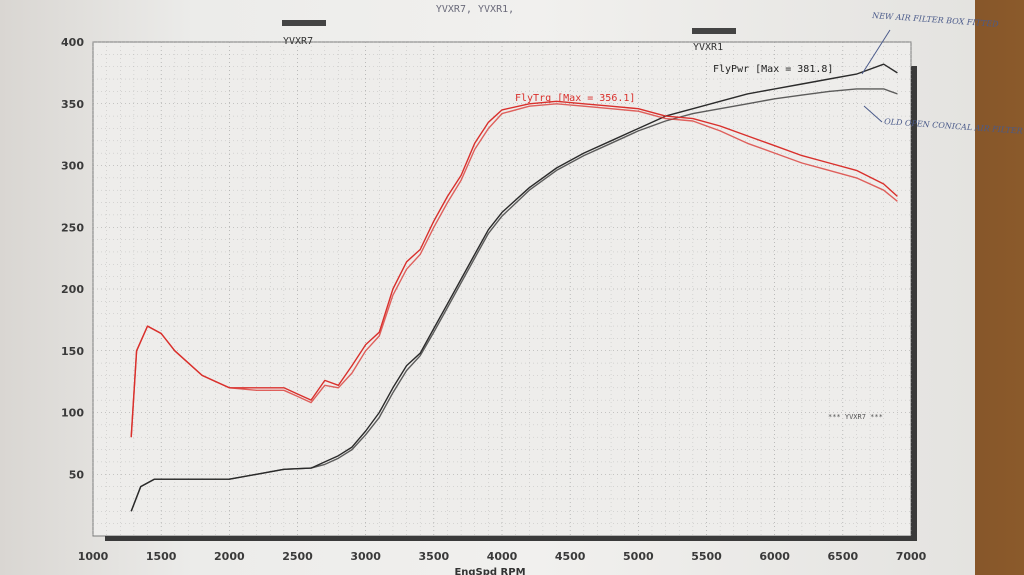 The image size is (1024, 575). Describe the element at coordinates (843, 556) in the screenshot. I see `x-tick-label: 6500` at that location.